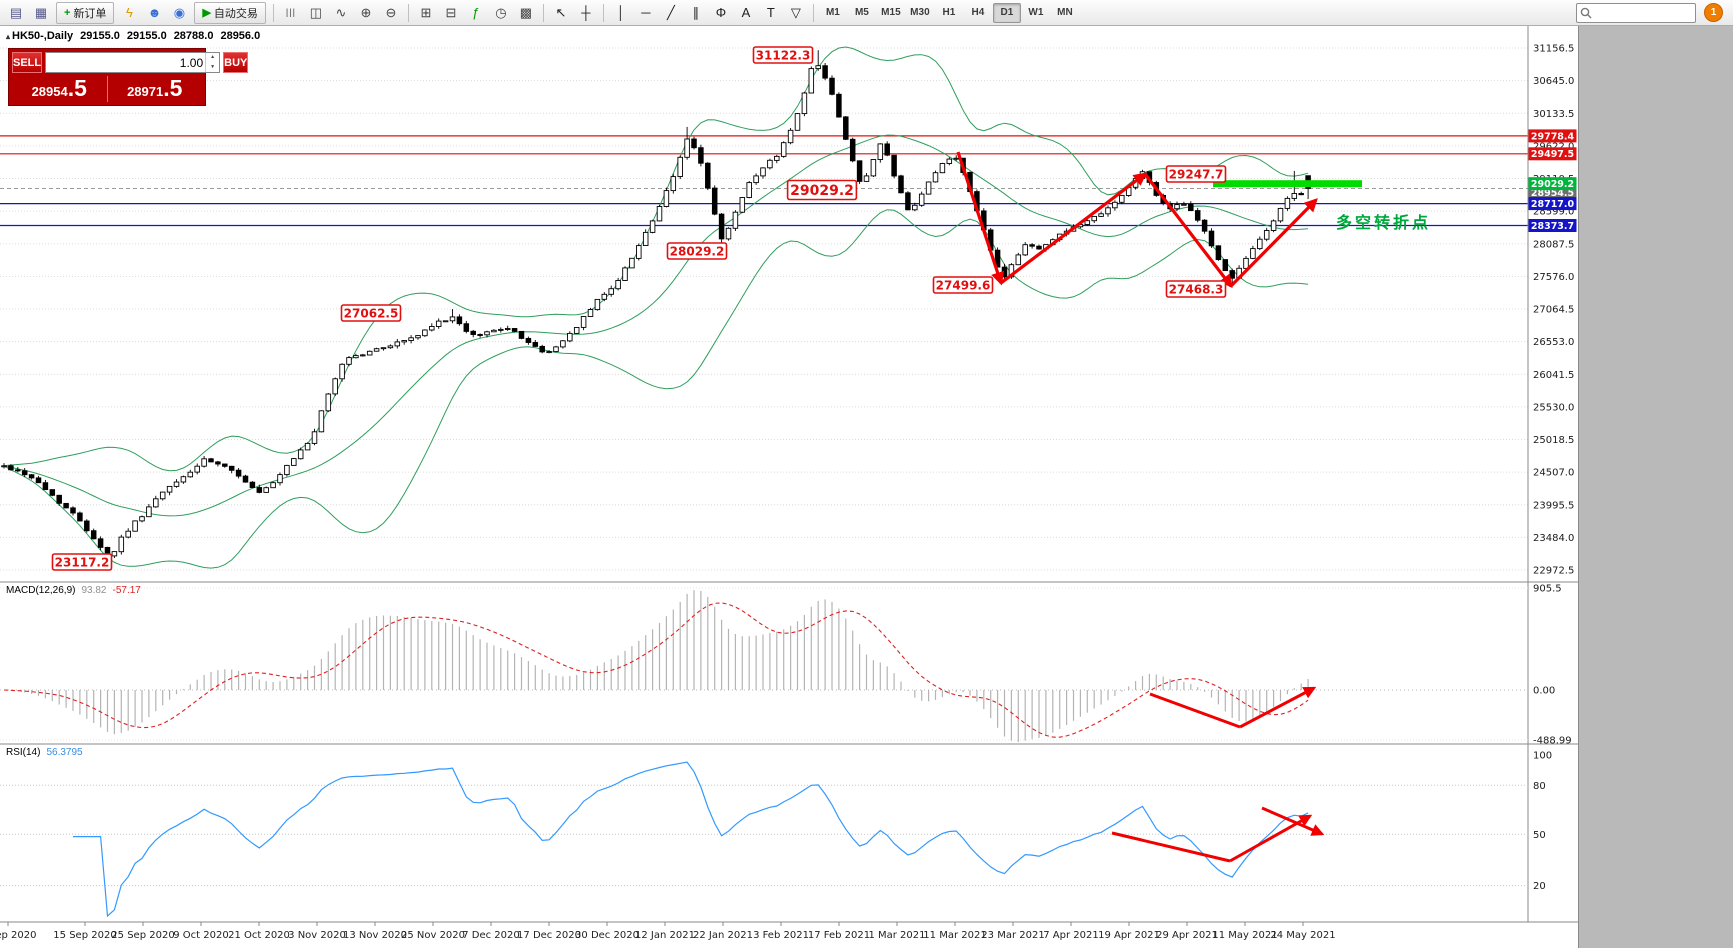  I want to click on fibonacci-icon: Φ, so click(721, 12).